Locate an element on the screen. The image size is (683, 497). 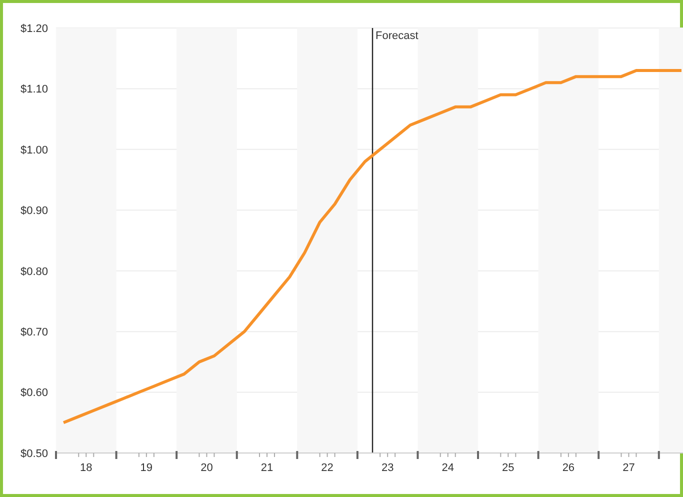
x-tick-label: 20 is located at coordinates (206, 468).